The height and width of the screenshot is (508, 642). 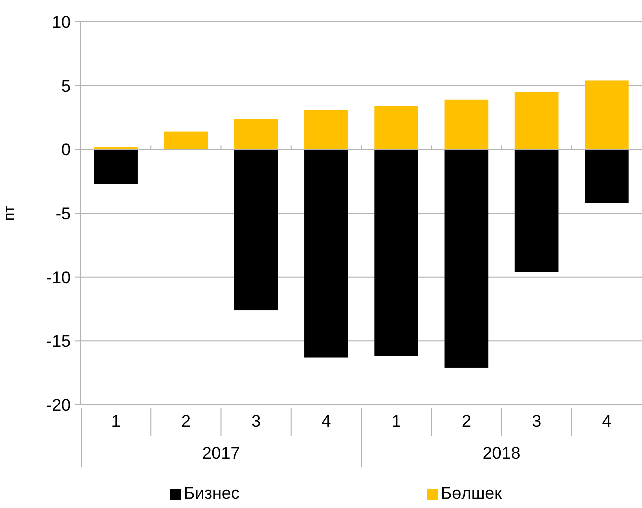 I want to click on y-tick-label: 5, so click(x=66, y=86).